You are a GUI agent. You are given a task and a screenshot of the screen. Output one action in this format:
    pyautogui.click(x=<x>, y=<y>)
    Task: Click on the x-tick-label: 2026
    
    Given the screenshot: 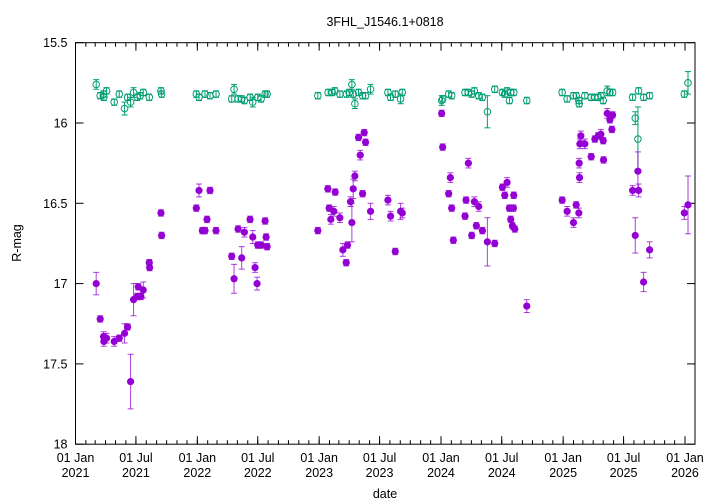 What is the action you would take?
    pyautogui.click(x=685, y=473)
    